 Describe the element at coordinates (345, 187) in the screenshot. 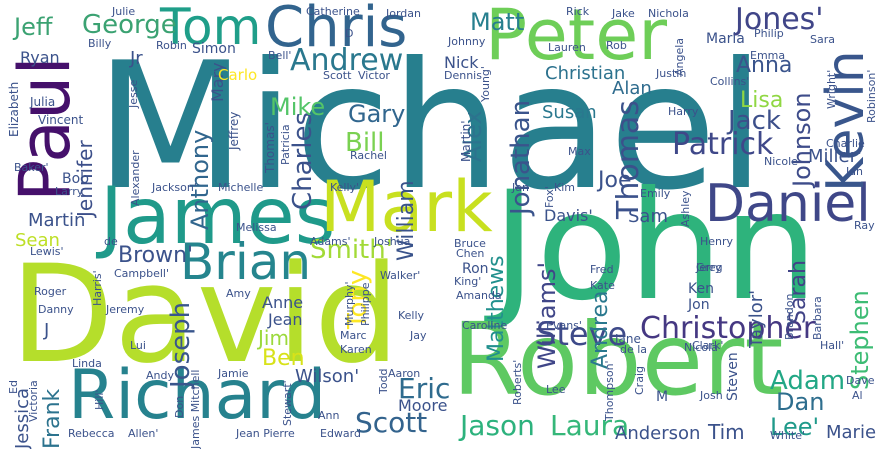

I see `word-kelly: Kelly'` at that location.